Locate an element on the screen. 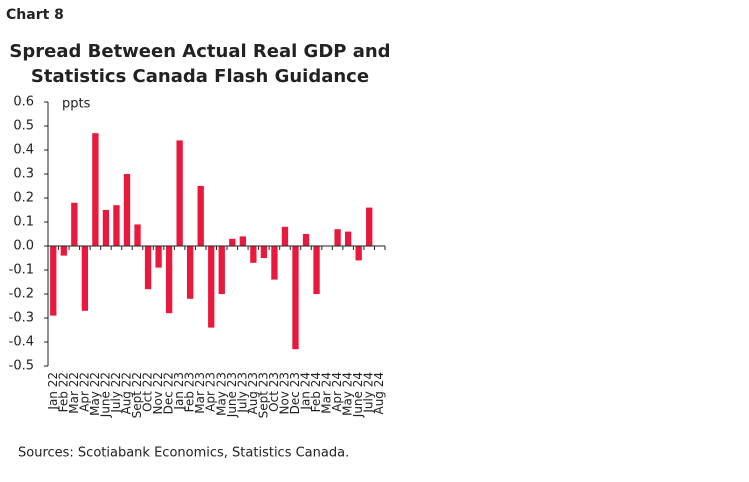 The image size is (749, 482). x-tick-label: May 24 is located at coordinates (348, 394).